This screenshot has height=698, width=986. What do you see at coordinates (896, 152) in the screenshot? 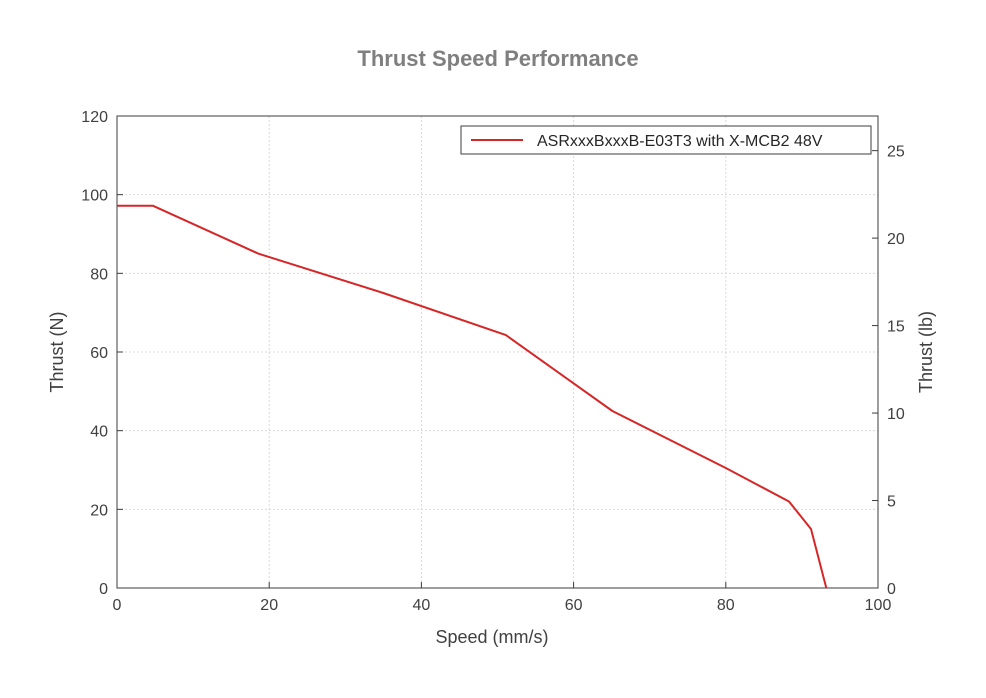
I see `y-right-tick-label: 25` at bounding box center [896, 152].